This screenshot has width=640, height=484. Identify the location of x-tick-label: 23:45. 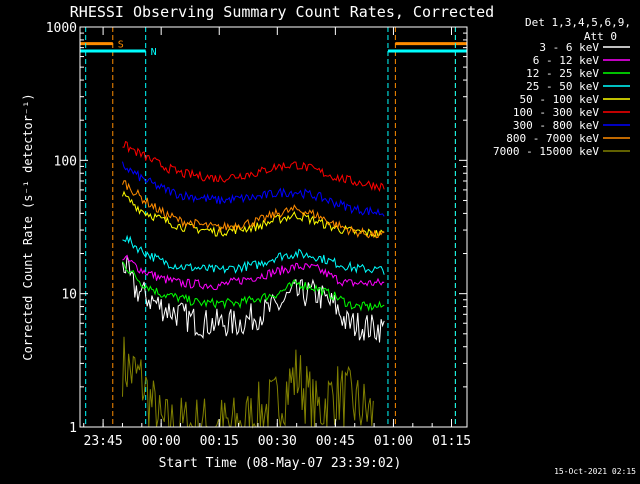
(103, 441).